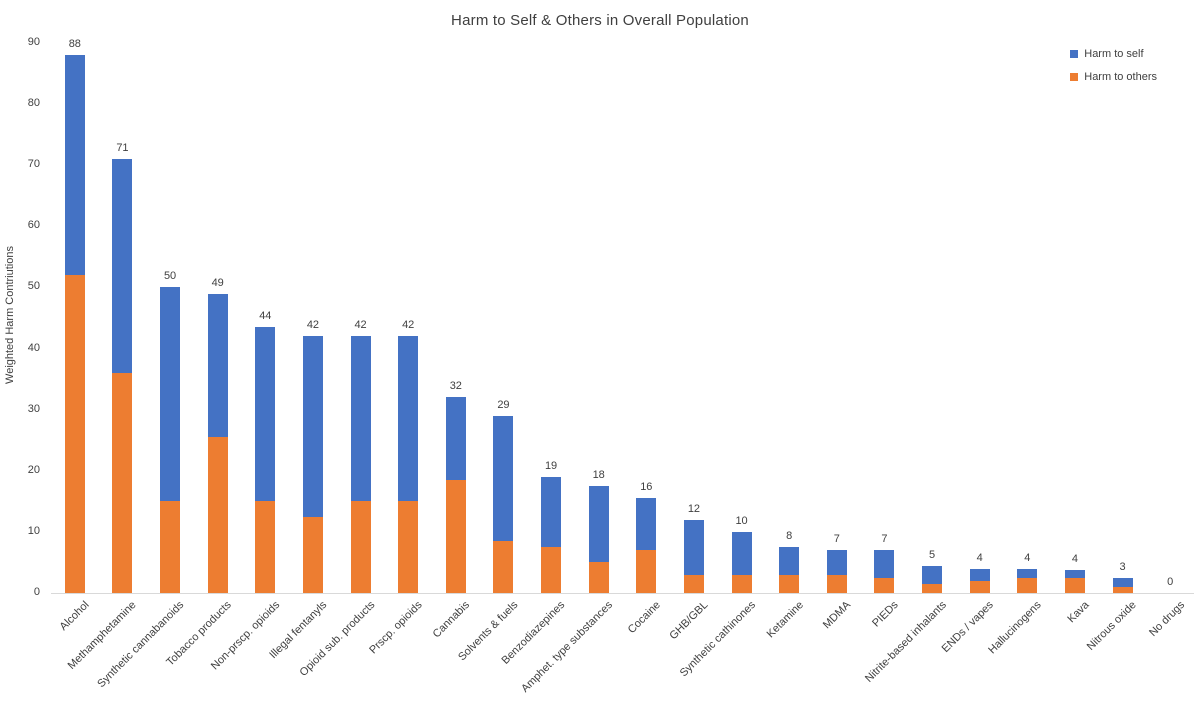  Describe the element at coordinates (33, 408) in the screenshot. I see `y-axis-tick: 30` at that location.